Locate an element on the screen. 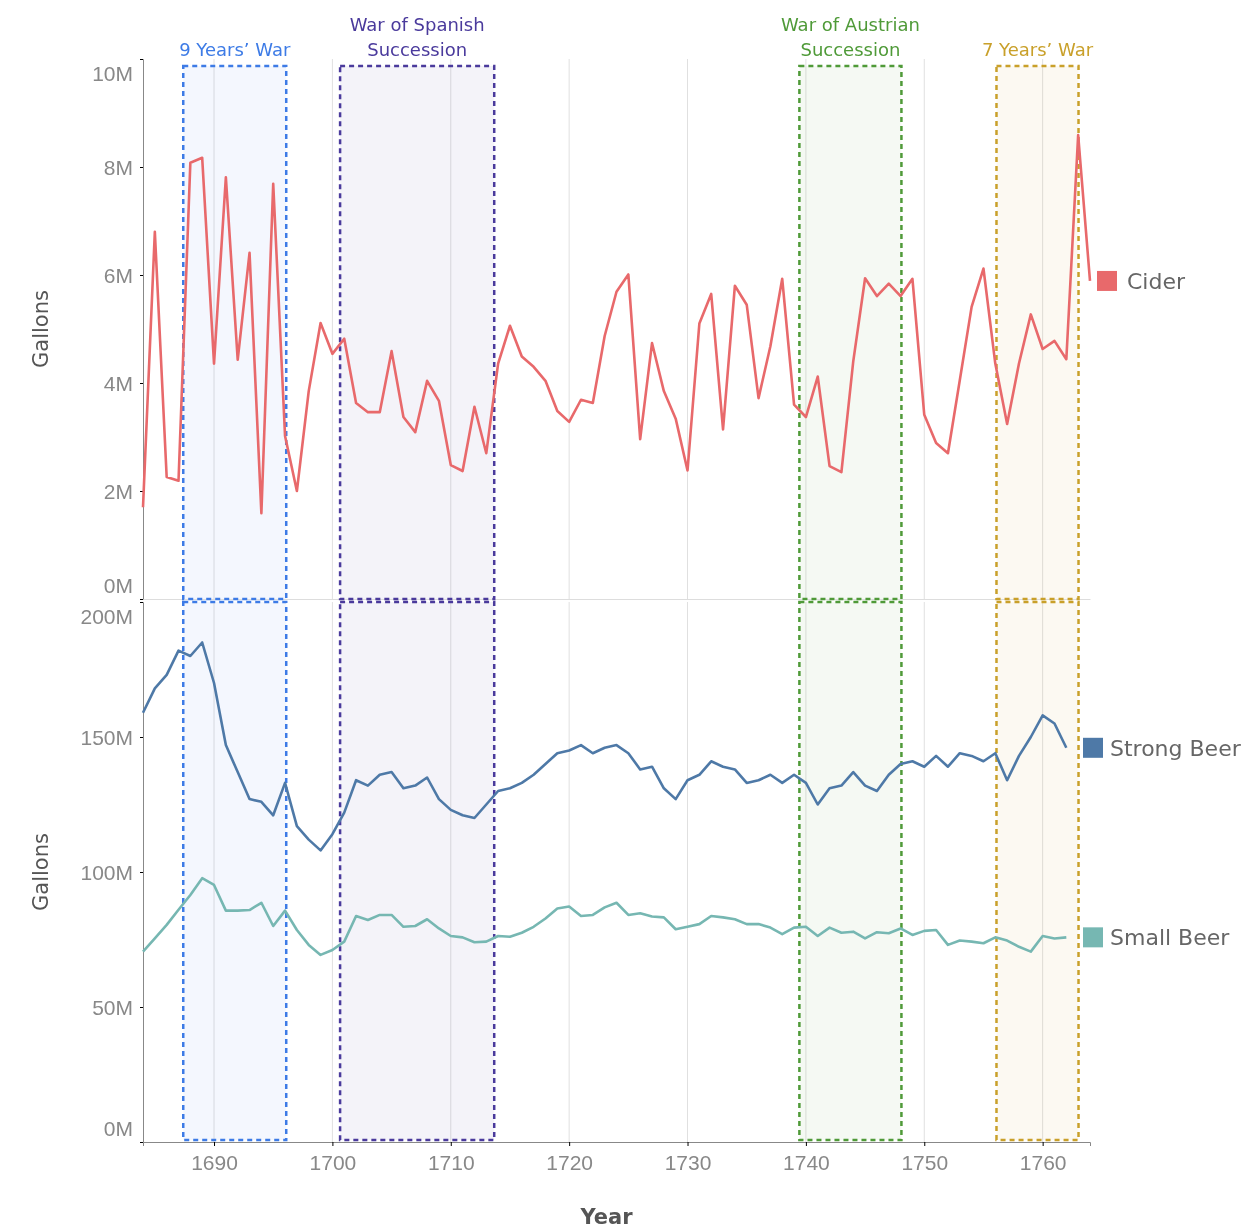  y-tick-label: 200M is located at coordinates (106, 616).